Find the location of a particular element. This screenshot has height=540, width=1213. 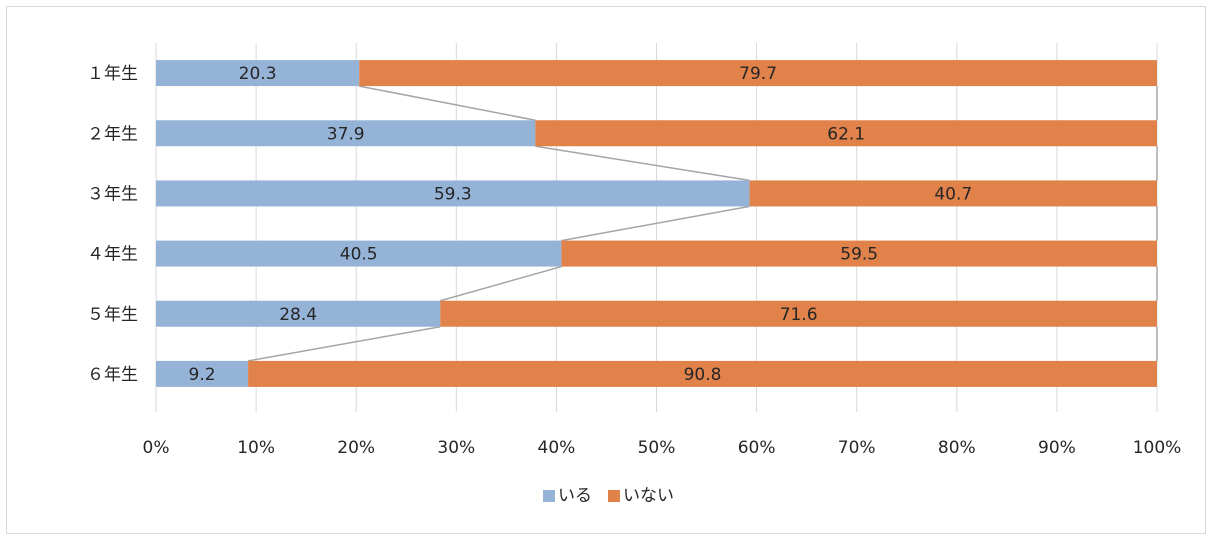

data-label: 40.7 is located at coordinates (953, 194).